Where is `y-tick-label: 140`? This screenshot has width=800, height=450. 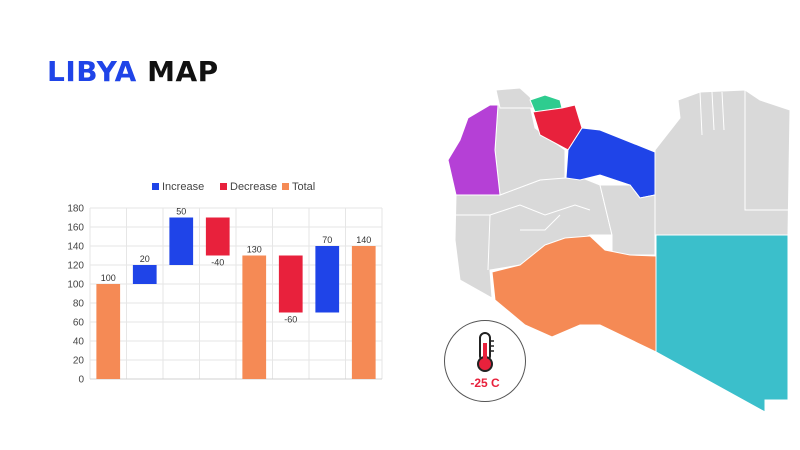
y-tick-label: 140 is located at coordinates (75, 247).